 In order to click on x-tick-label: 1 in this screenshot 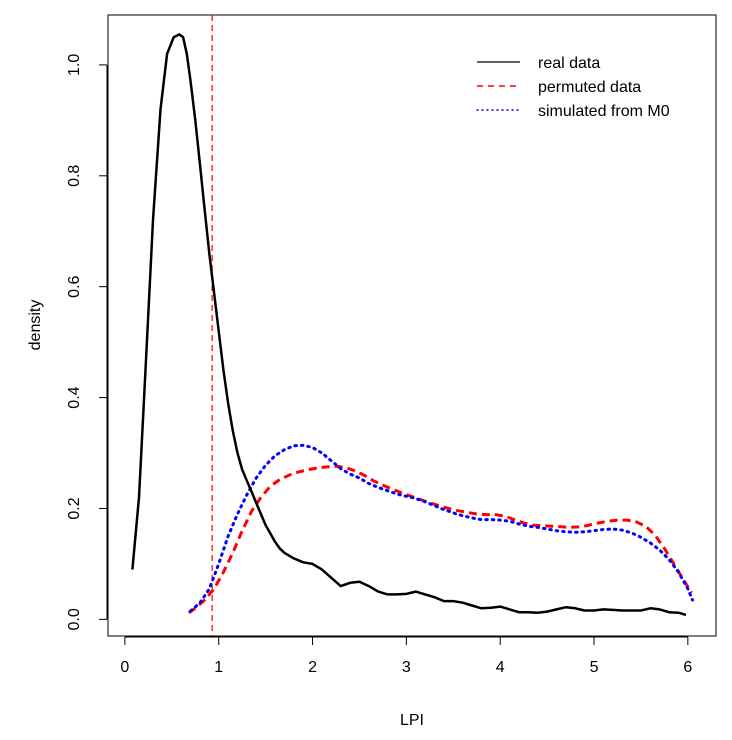, I will do `click(218, 667)`.